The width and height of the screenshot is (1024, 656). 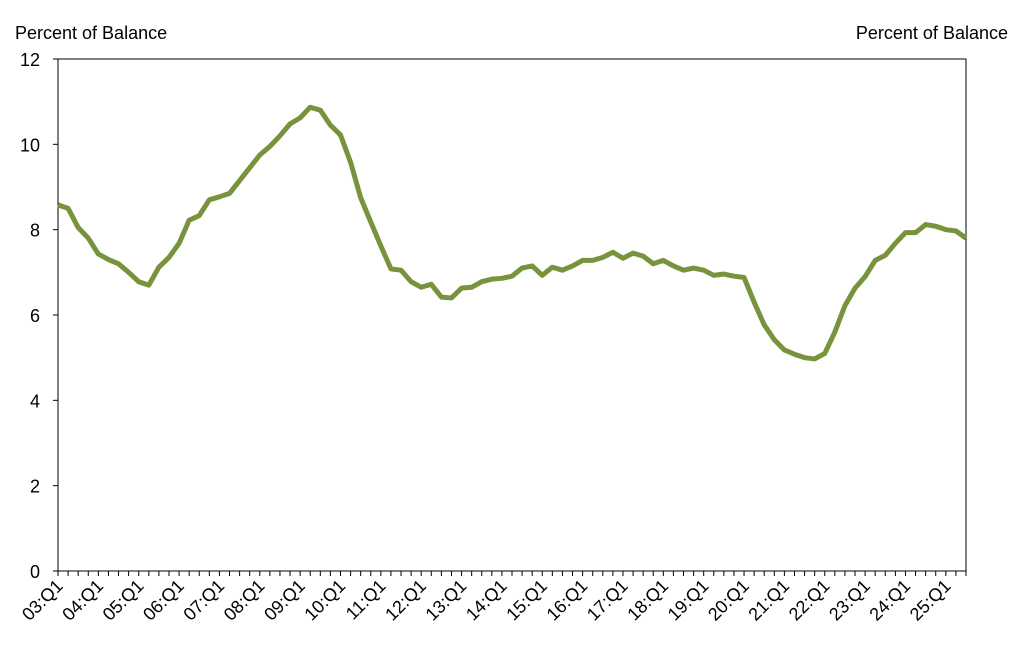 What do you see at coordinates (324, 600) in the screenshot?
I see `x-tick-label: 10:Q1` at bounding box center [324, 600].